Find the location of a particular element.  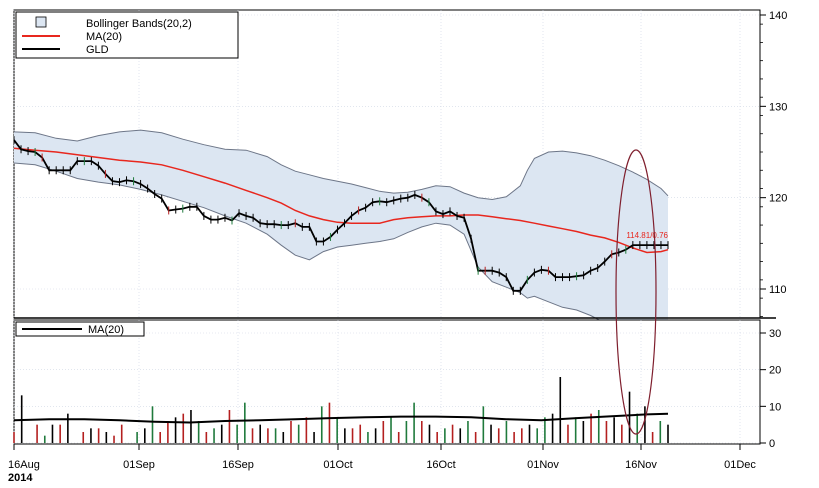

last-value-label: 114.81/0.76 is located at coordinates (647, 235).